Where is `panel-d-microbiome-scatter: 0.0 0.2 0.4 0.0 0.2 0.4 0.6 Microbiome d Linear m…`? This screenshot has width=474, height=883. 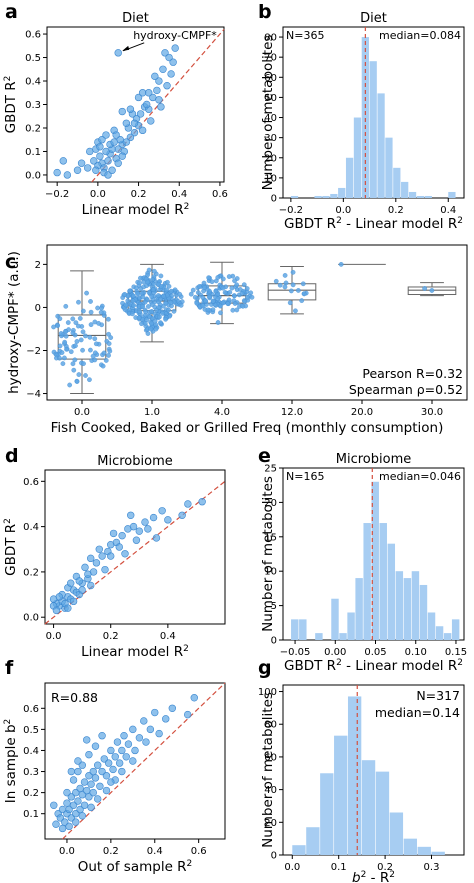 panel-d-microbiome-scatter: 0.0 0.2 0.4 0.0 0.2 0.4 0.6 Microbiome d Linear m… is located at coordinates (114, 552).